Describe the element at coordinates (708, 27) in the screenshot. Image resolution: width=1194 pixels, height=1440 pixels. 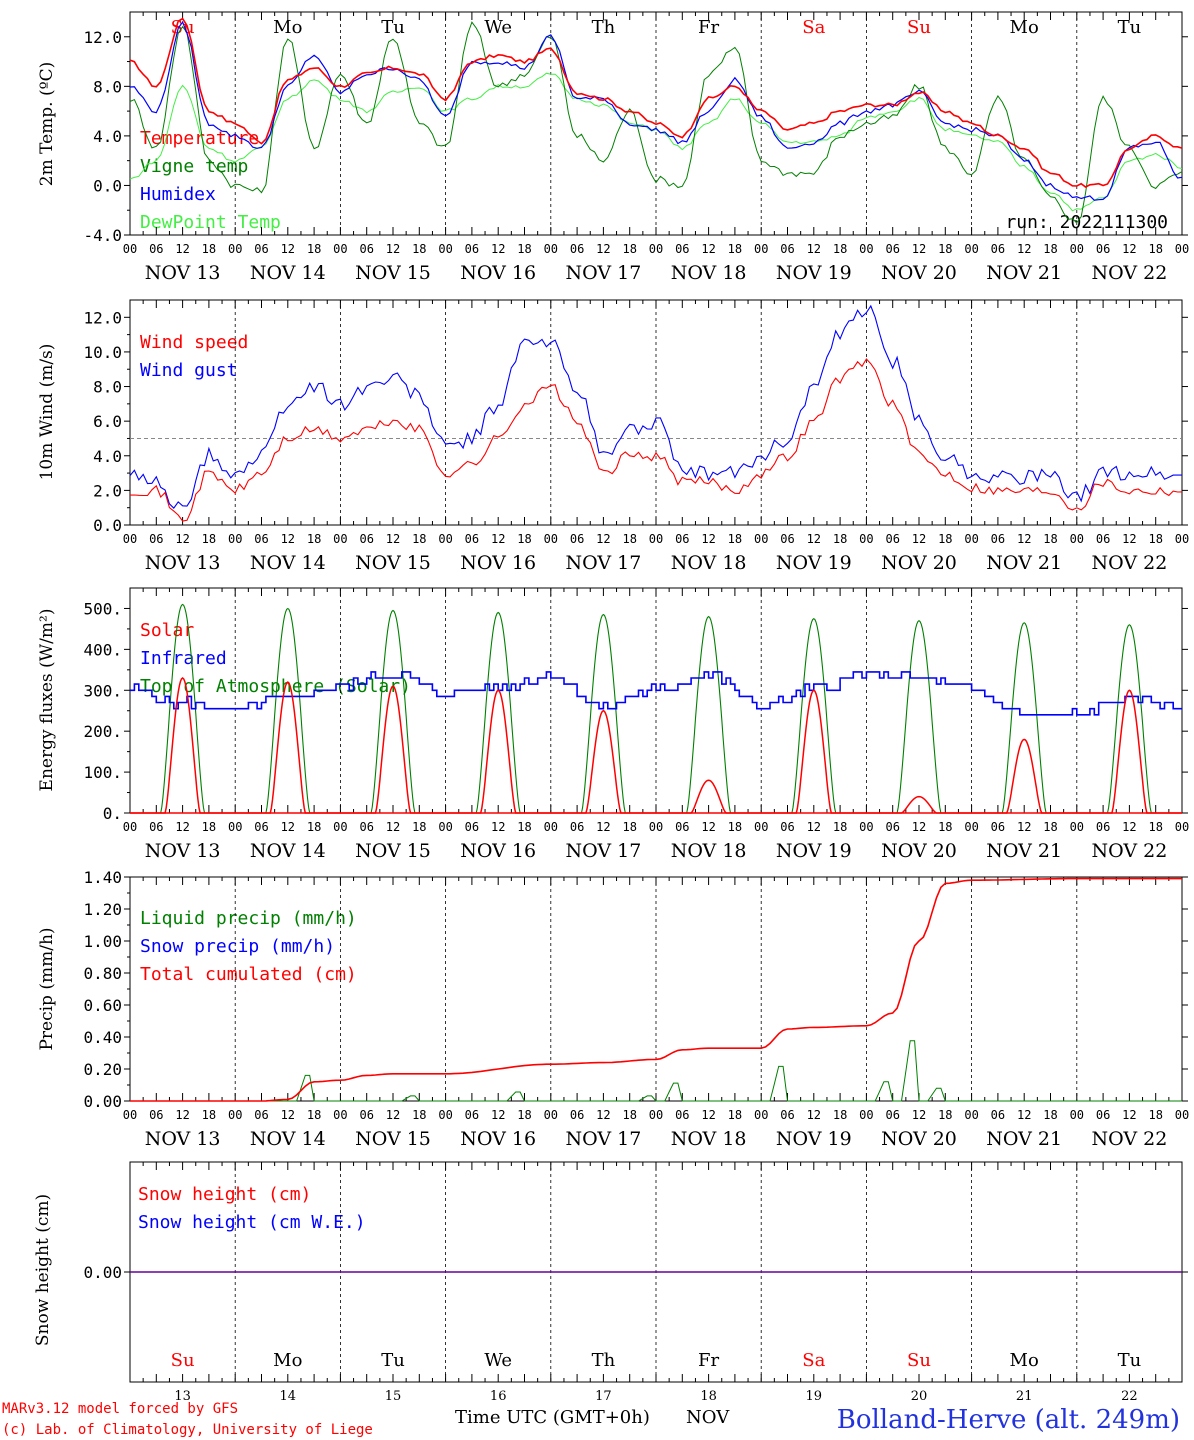
I see `weekday-label: Fr` at that location.